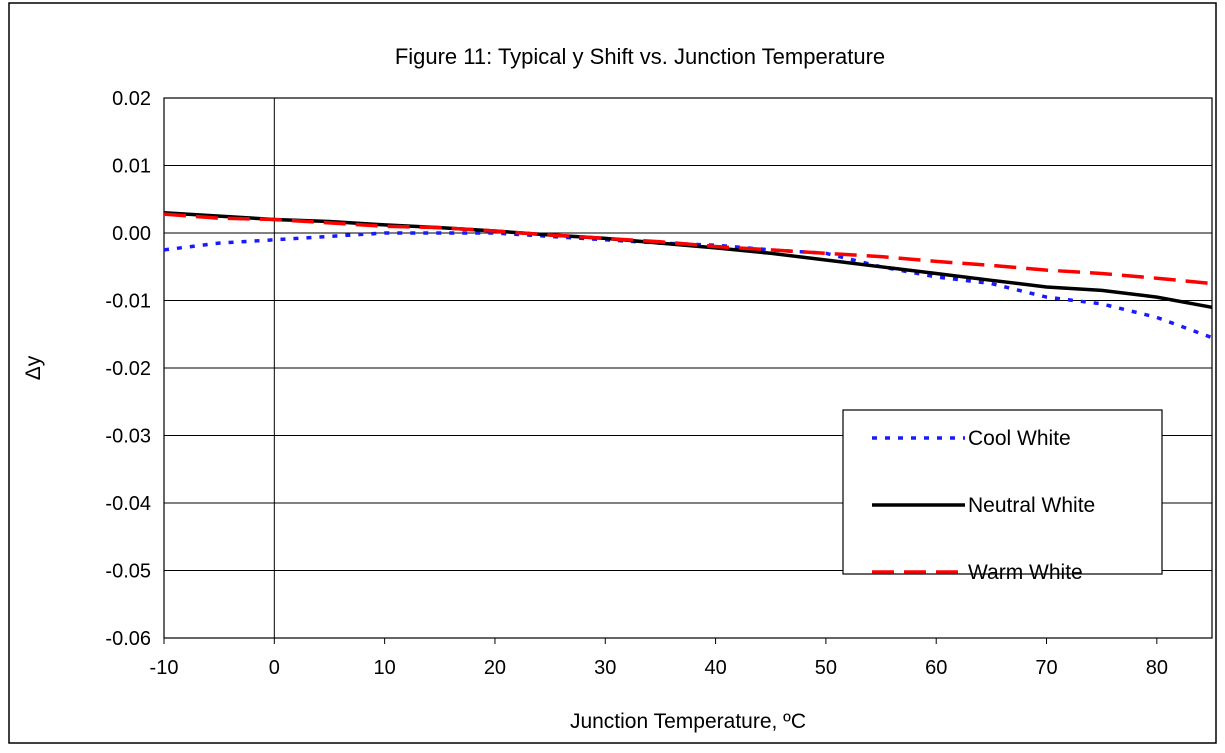  Describe the element at coordinates (131, 234) in the screenshot. I see `y-tick-label: 0.00` at that location.